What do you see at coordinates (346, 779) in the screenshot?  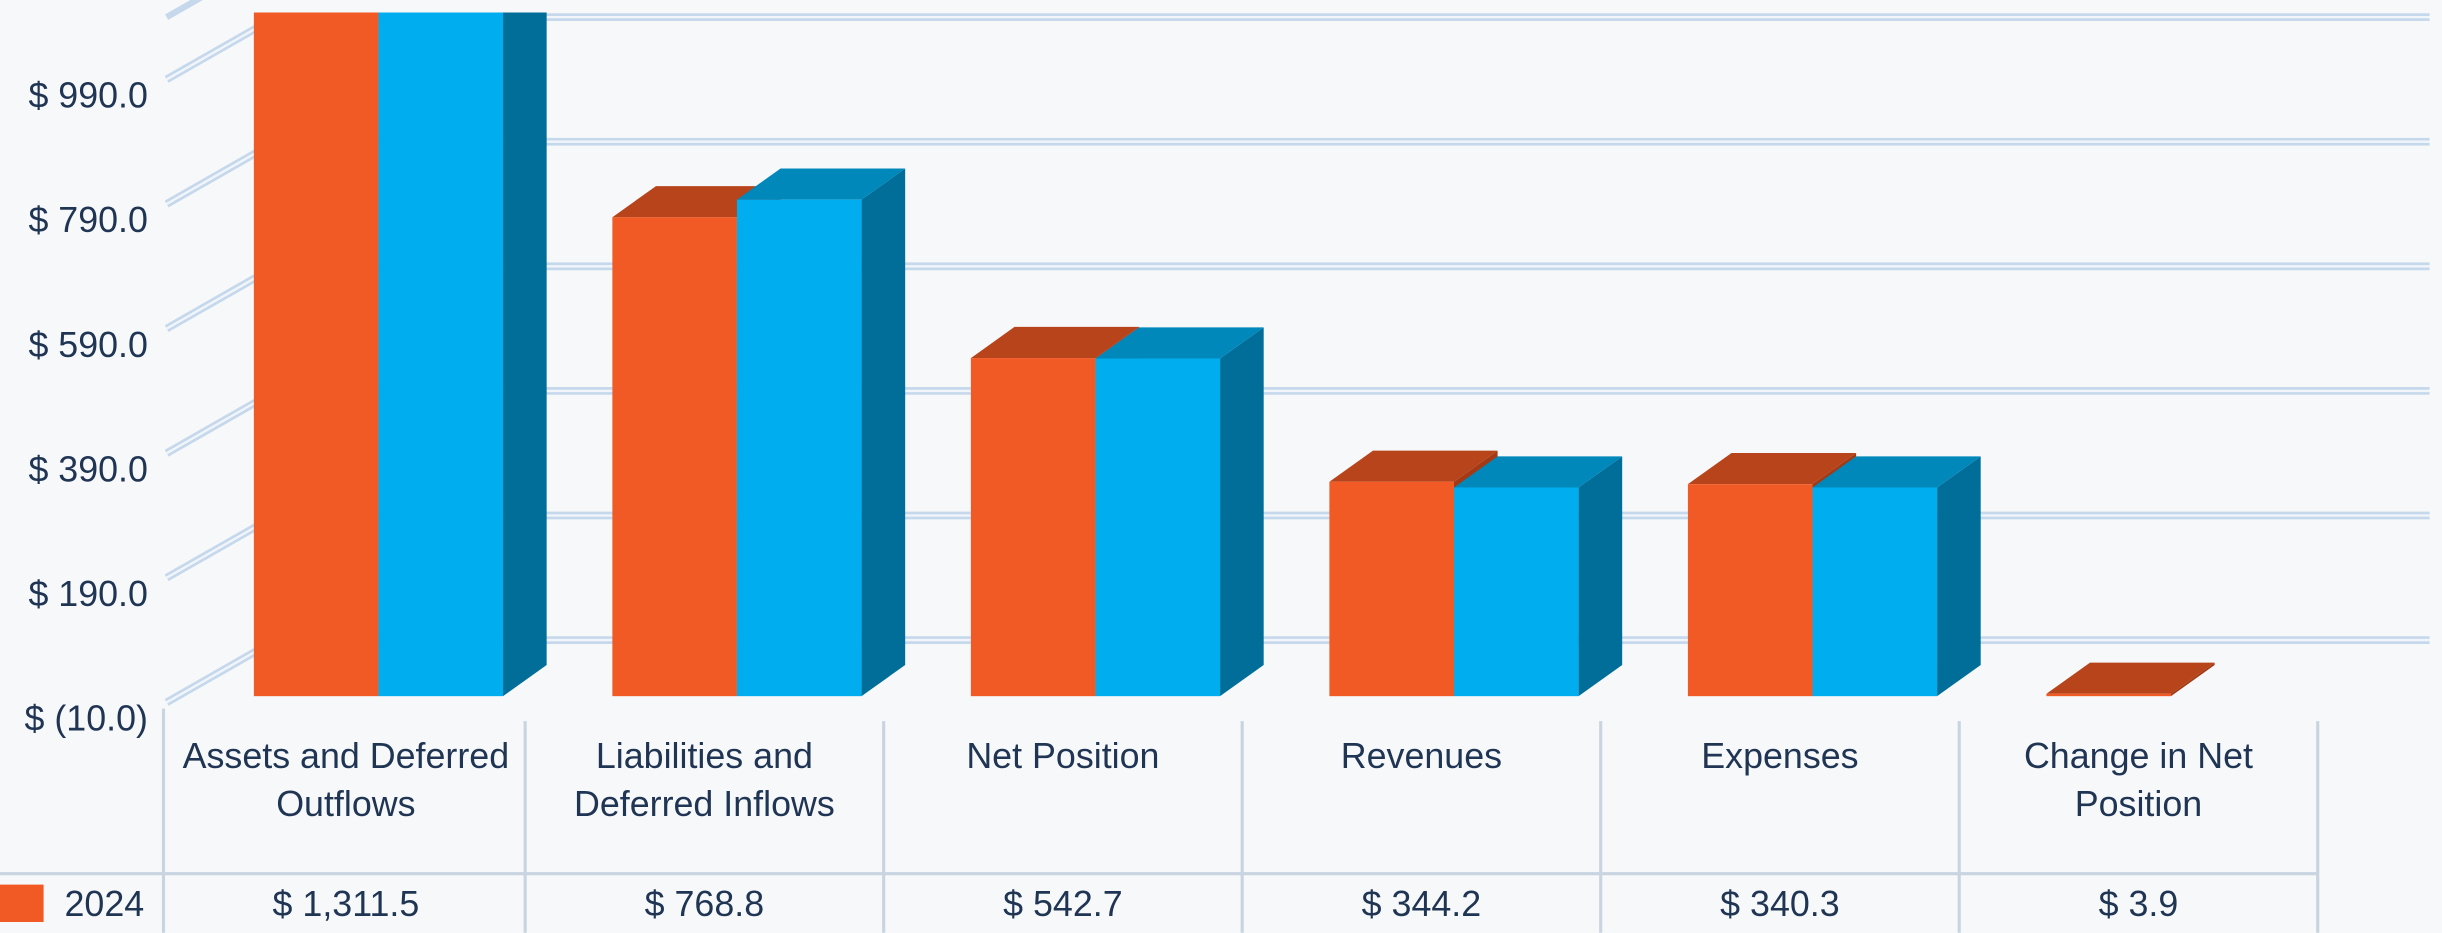 I see `category-label: Assets and Deferred Outflows` at bounding box center [346, 779].